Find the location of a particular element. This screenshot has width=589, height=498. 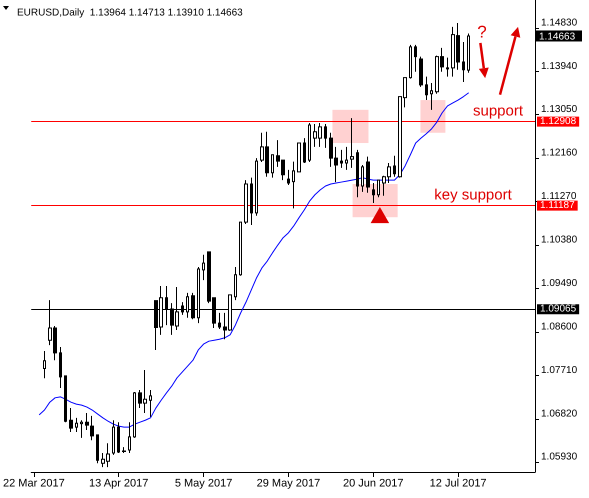

ref-line-label: 1.09065 is located at coordinates (558, 309).